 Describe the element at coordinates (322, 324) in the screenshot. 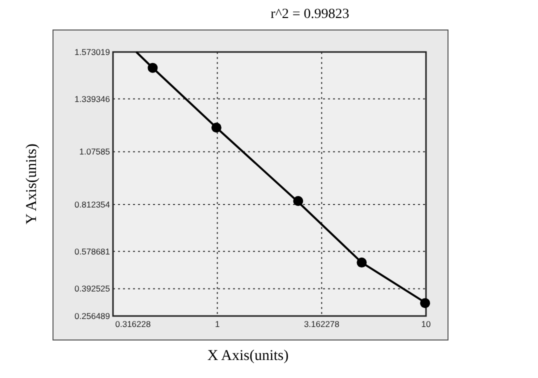

I see `x-tick-label: 3.162278` at that location.